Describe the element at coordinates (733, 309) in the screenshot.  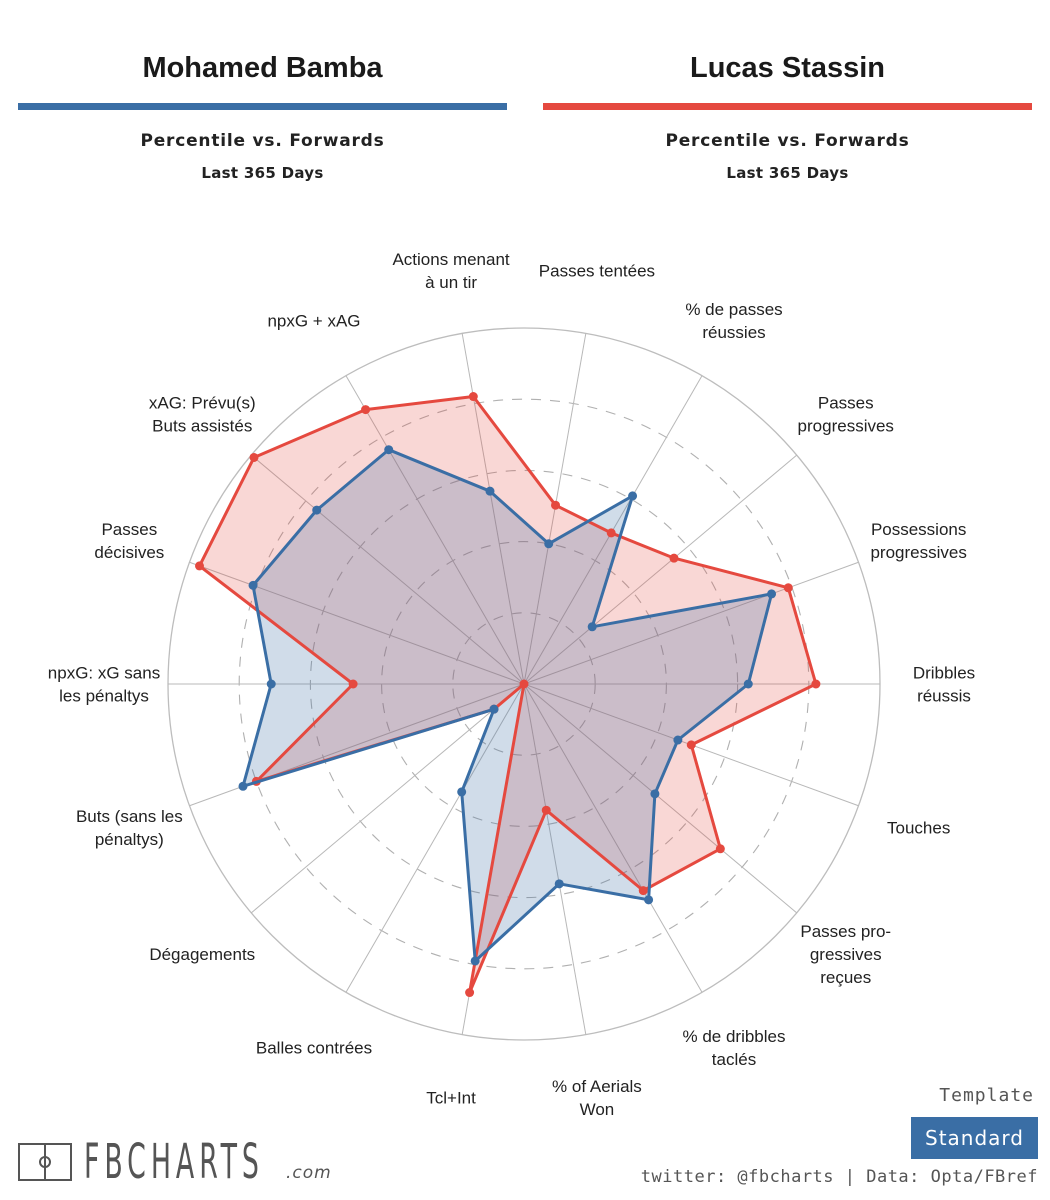
I see `axis-label-line: % de passes` at that location.